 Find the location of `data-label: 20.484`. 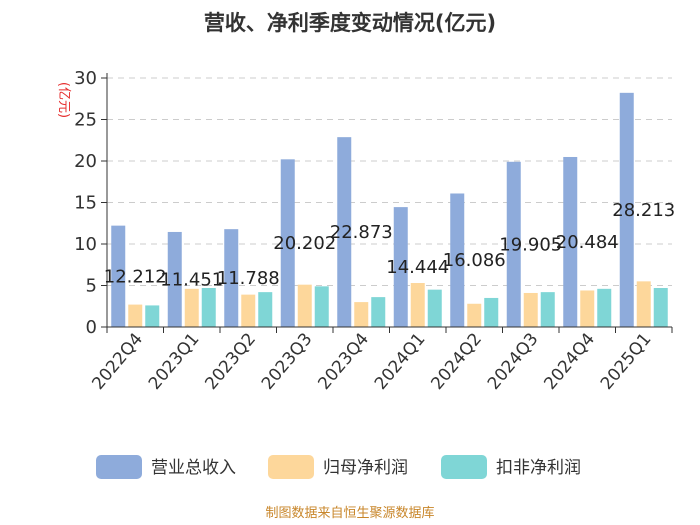

data-label: 20.484 is located at coordinates (587, 242).